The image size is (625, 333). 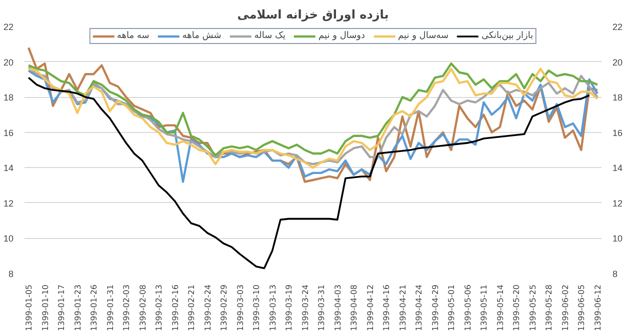 I want to click on y2-tick-label: 22, so click(x=617, y=27).